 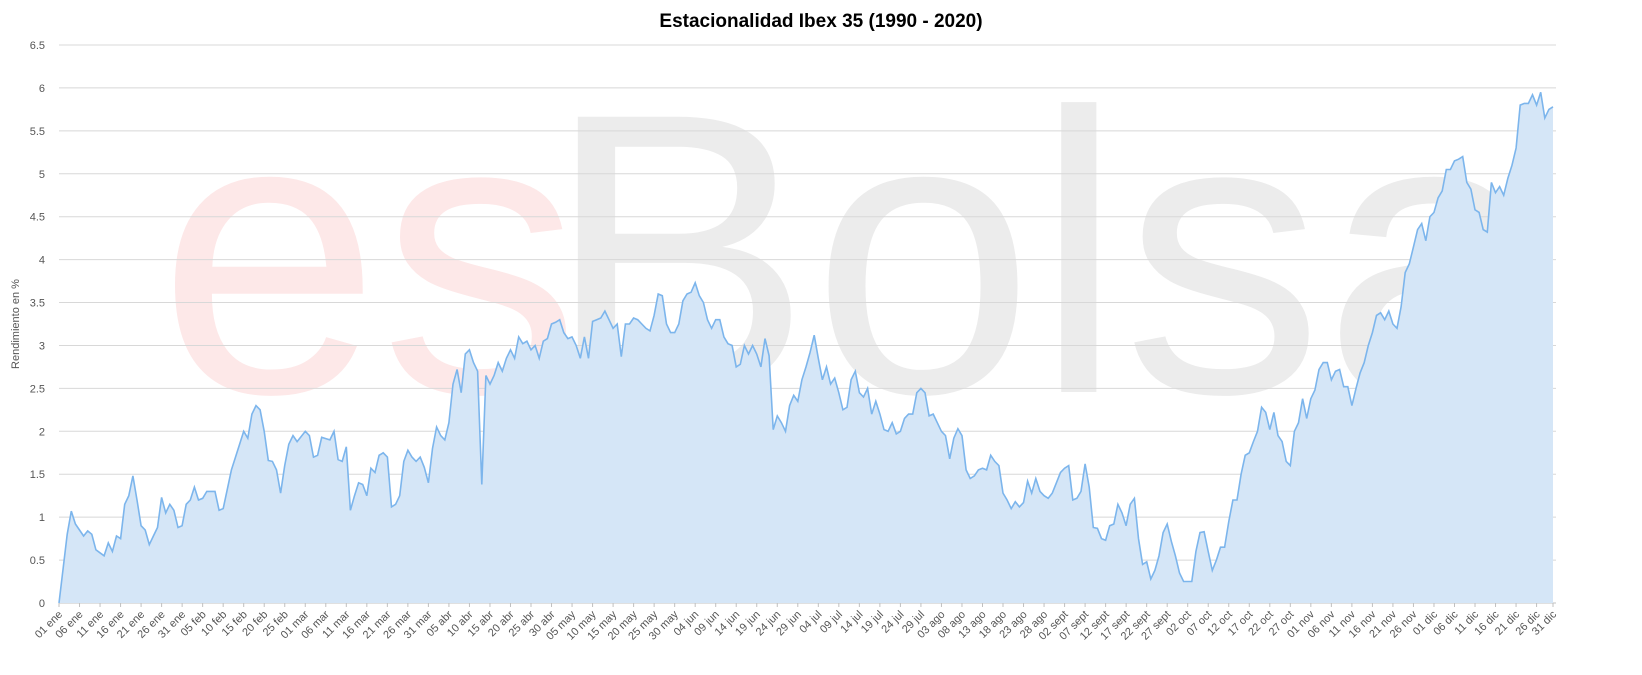 I want to click on x-tick-label: 19 jul, so click(x=872, y=622).